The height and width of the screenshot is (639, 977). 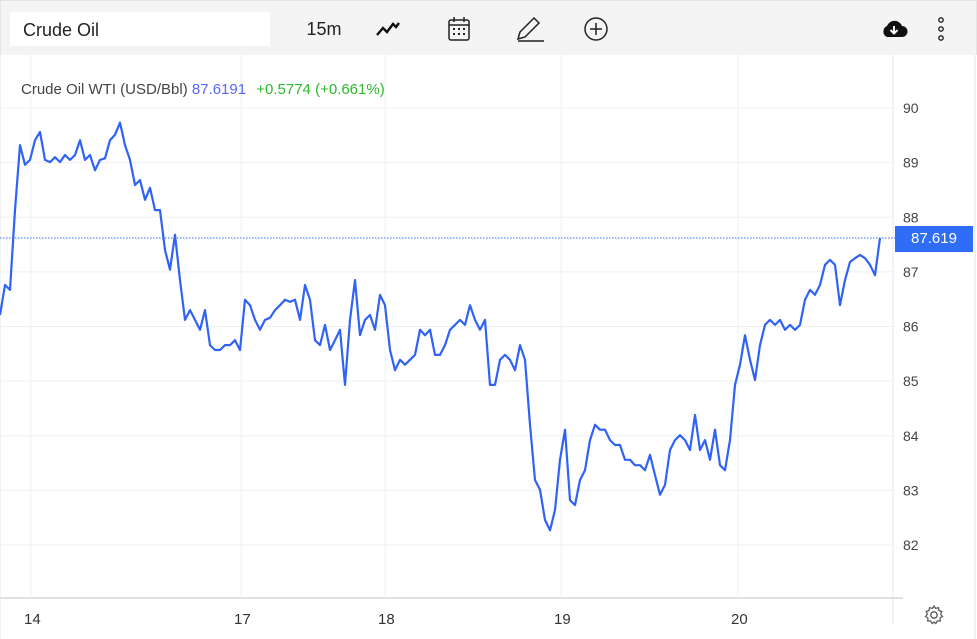 I want to click on y-tick-label: 84, so click(x=911, y=436).